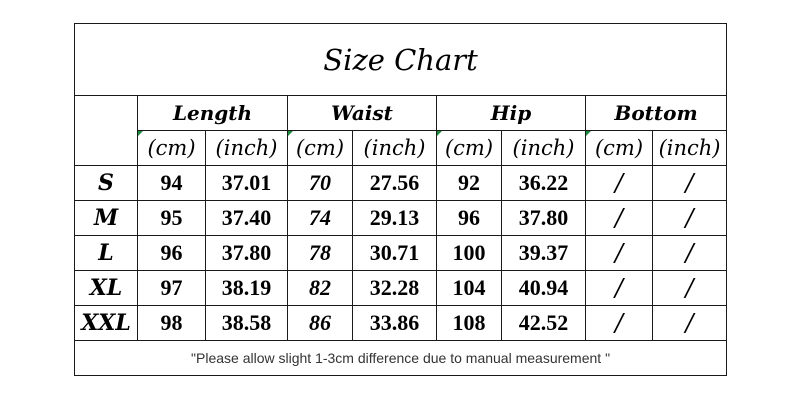  What do you see at coordinates (320, 323) in the screenshot?
I see `waist-cm-cell: 86` at bounding box center [320, 323].